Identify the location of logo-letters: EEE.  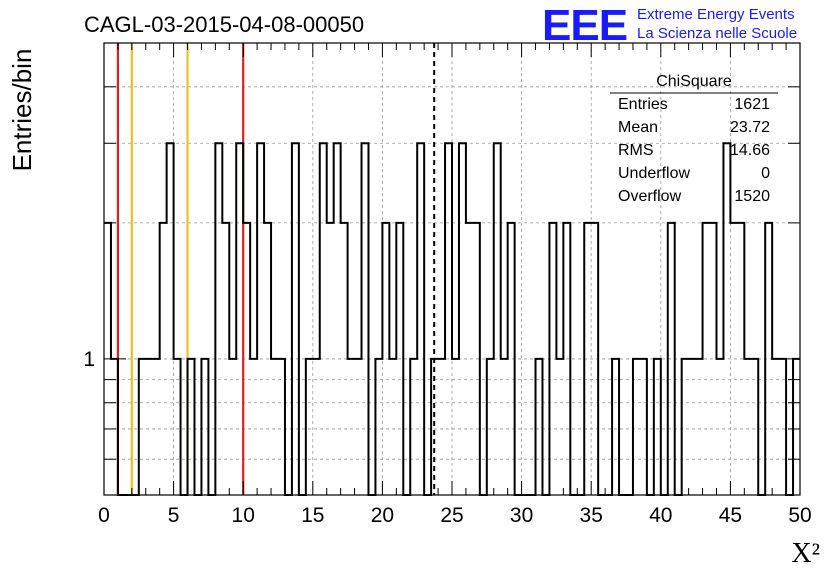
(584, 25).